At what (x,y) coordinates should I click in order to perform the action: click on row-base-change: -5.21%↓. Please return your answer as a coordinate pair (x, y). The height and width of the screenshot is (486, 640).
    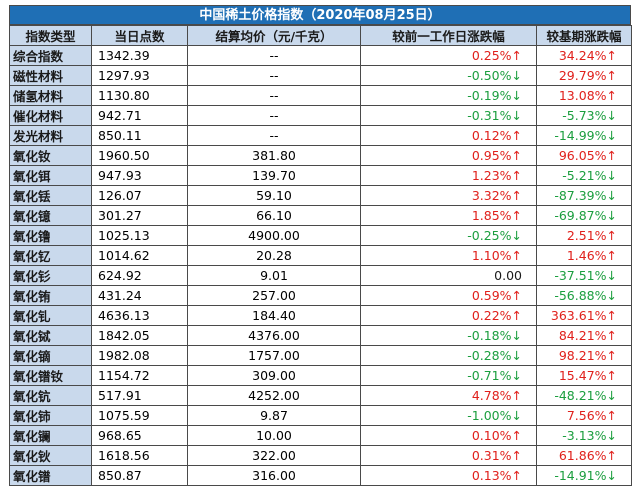
    Looking at the image, I should click on (584, 175).